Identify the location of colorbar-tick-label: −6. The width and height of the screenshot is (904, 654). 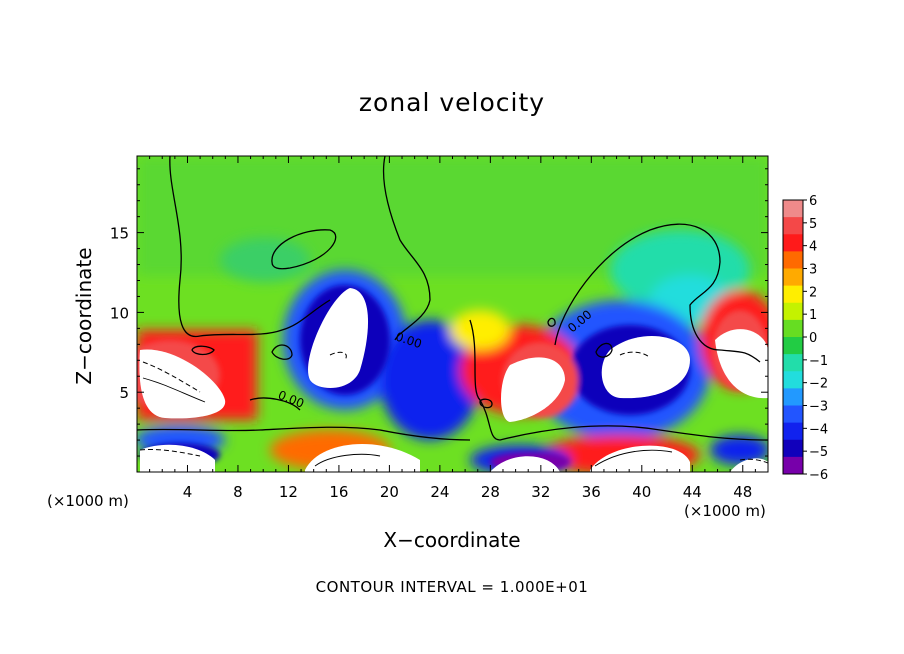
(818, 475).